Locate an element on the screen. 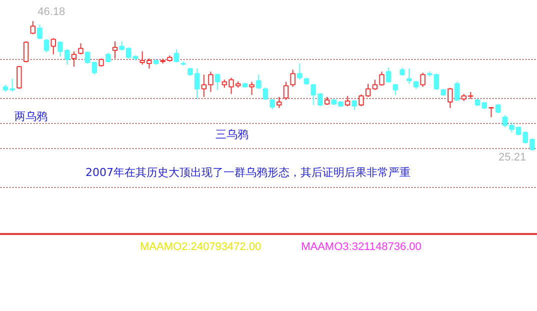 The width and height of the screenshot is (537, 311). annotation: 2007年在其历史大顶出现了一群乌鸦形态，其后证明后果非常严重 is located at coordinates (248, 172).